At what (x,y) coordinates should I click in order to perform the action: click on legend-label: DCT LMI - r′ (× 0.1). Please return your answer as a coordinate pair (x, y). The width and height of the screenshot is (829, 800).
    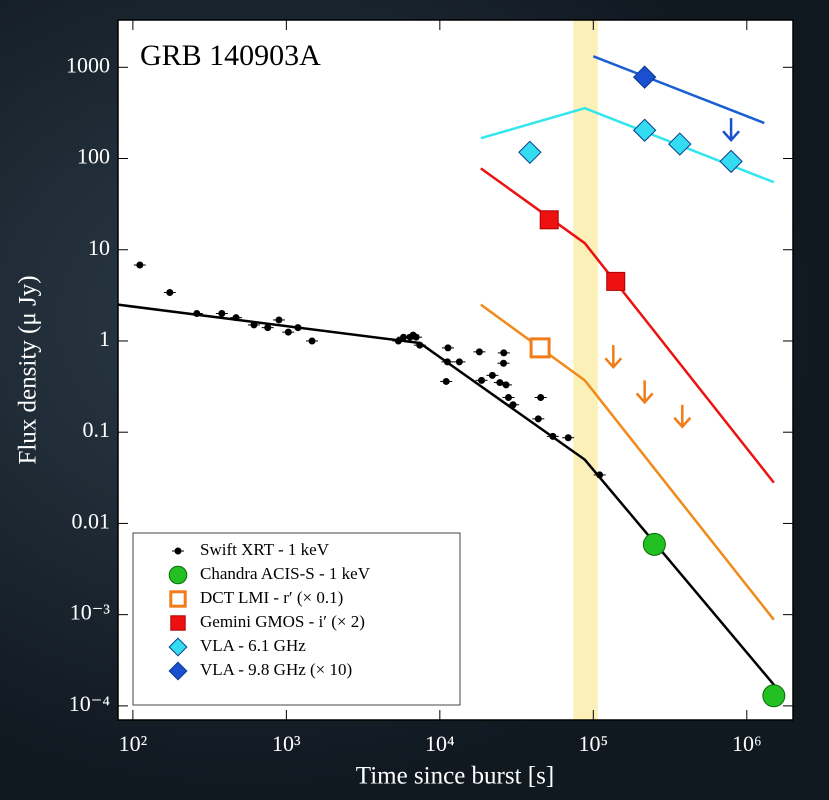
    Looking at the image, I should click on (271, 597).